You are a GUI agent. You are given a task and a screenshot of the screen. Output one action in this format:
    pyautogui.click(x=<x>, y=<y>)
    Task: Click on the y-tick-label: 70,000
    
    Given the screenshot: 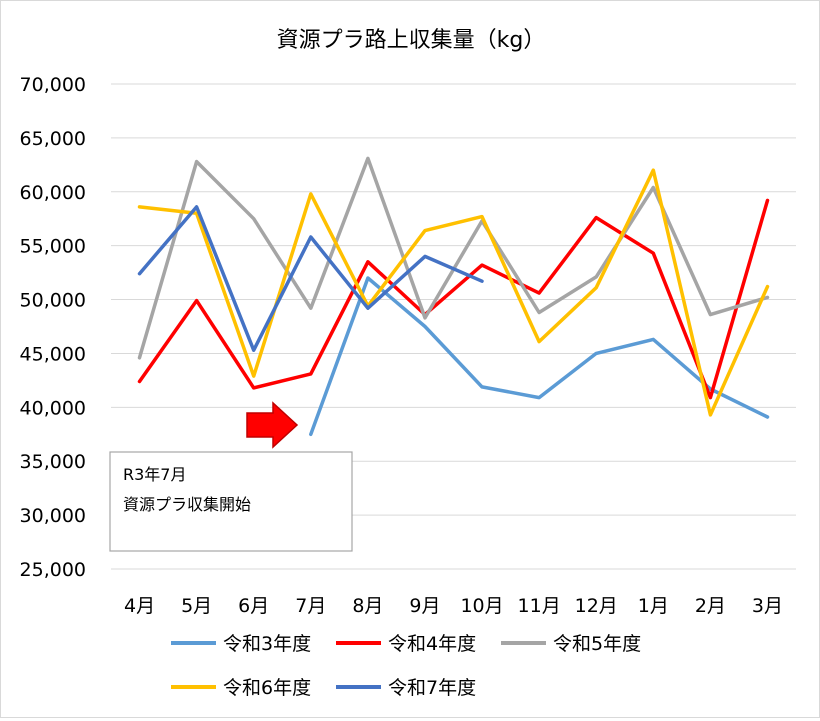 What is the action you would take?
    pyautogui.click(x=53, y=85)
    